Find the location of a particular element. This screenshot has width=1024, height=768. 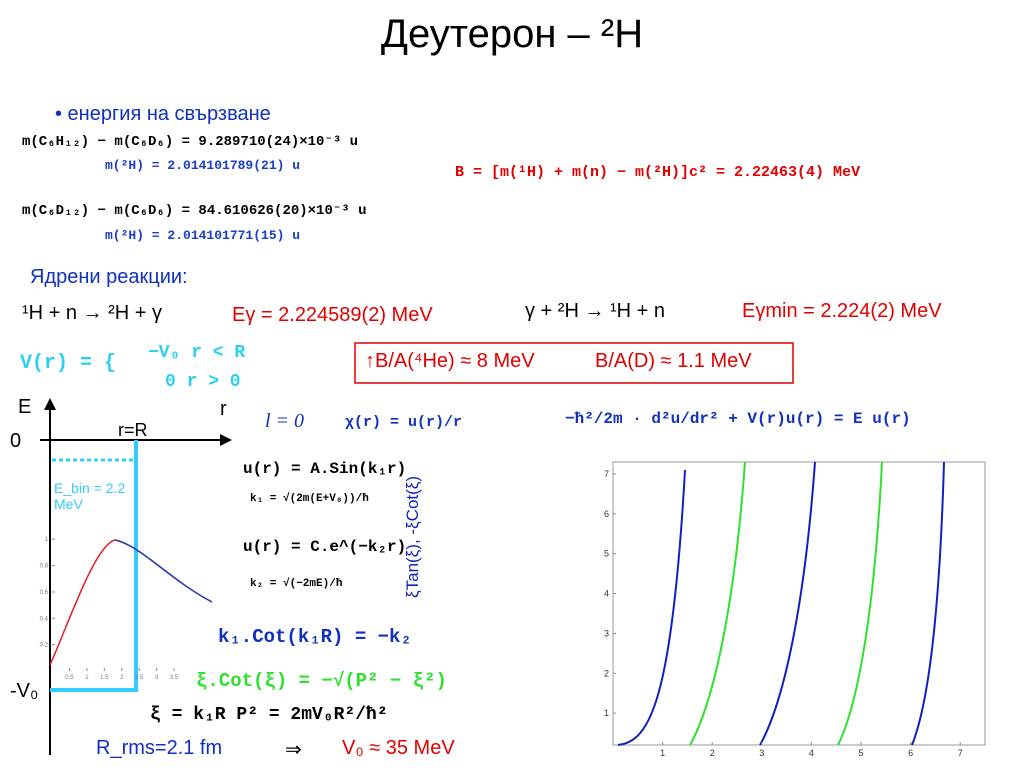

result: V₀ ≈ 35 MeV is located at coordinates (398, 748).